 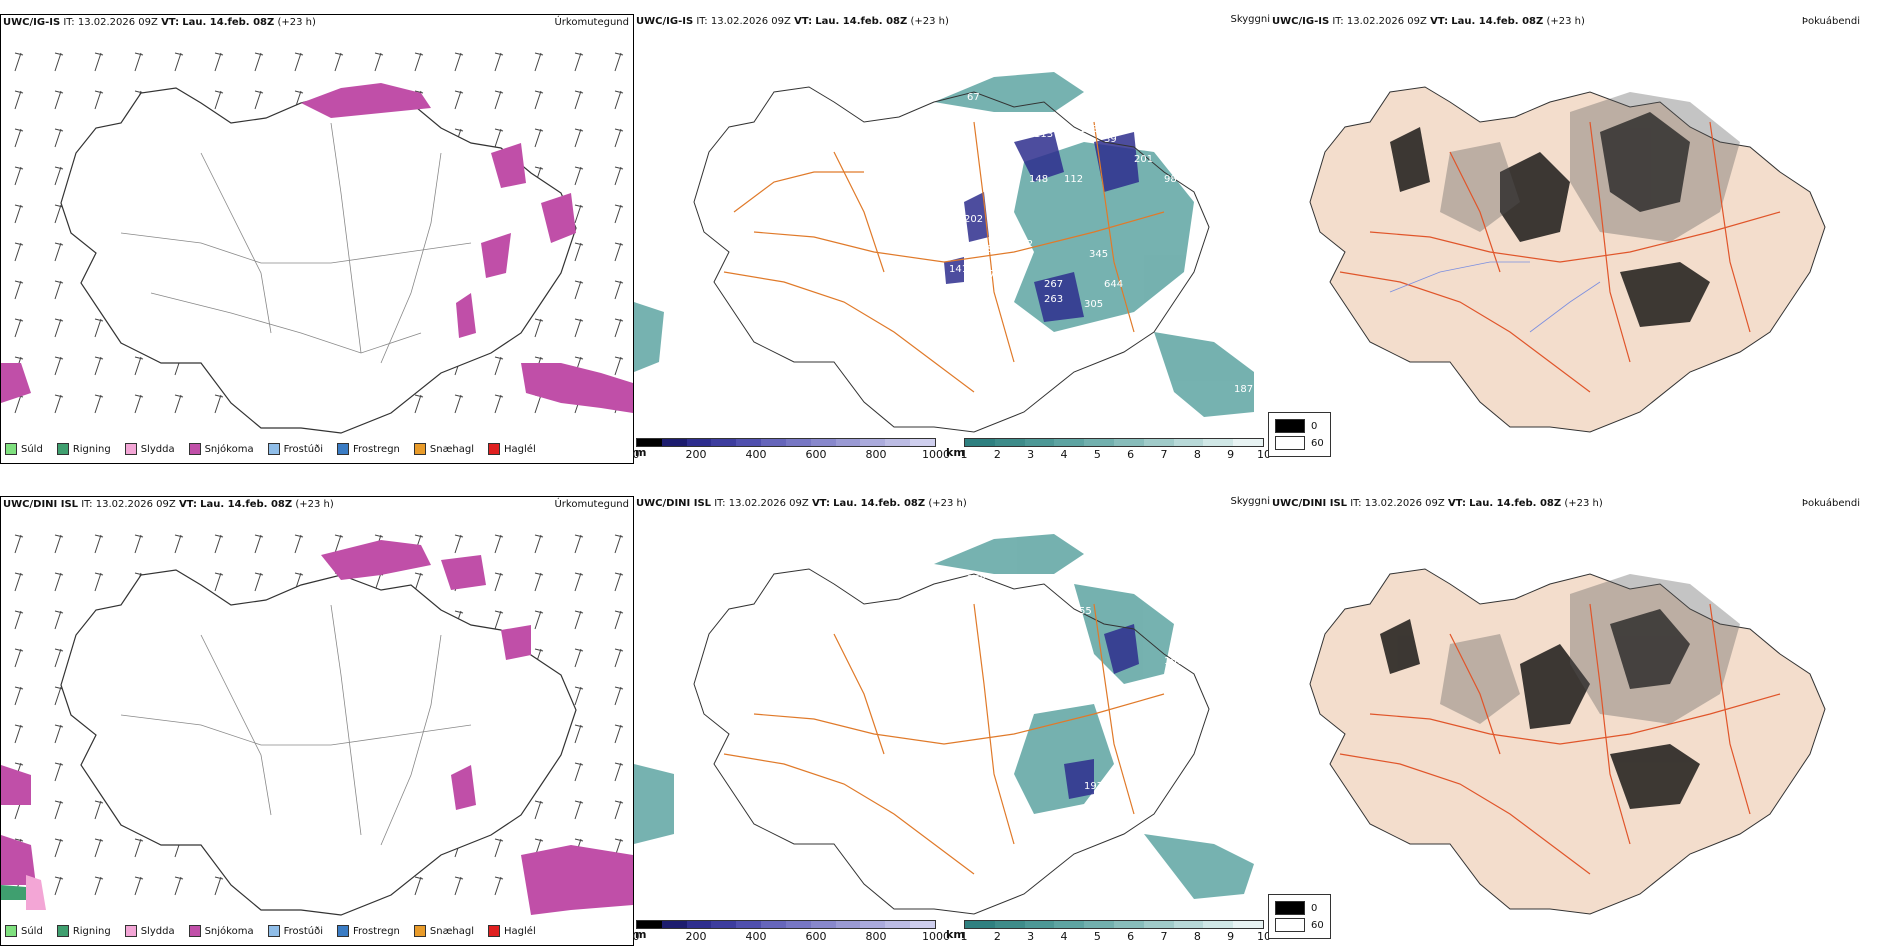 What do you see at coordinates (157, 931) in the screenshot?
I see `legend-label: Slydda` at bounding box center [157, 931].